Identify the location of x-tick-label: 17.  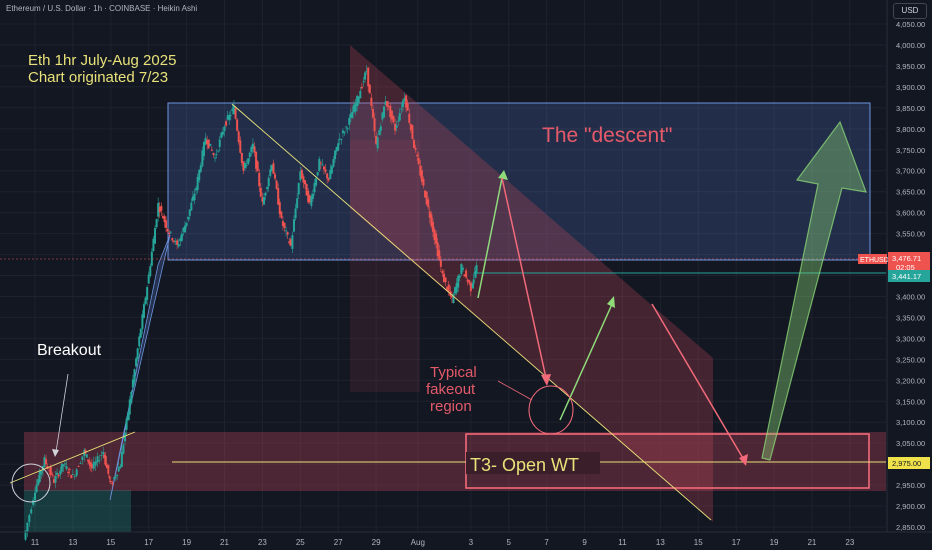
(148, 542).